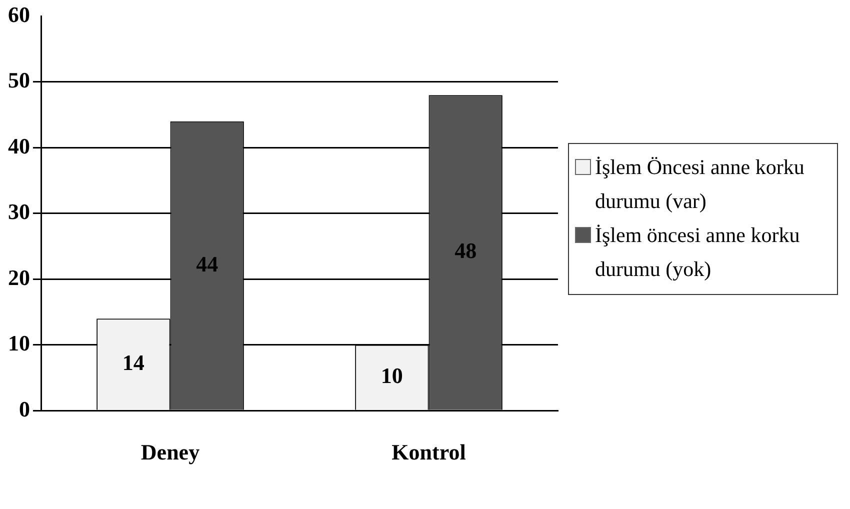 The width and height of the screenshot is (850, 509). What do you see at coordinates (19, 14) in the screenshot?
I see `y-tick-label: 60` at bounding box center [19, 14].